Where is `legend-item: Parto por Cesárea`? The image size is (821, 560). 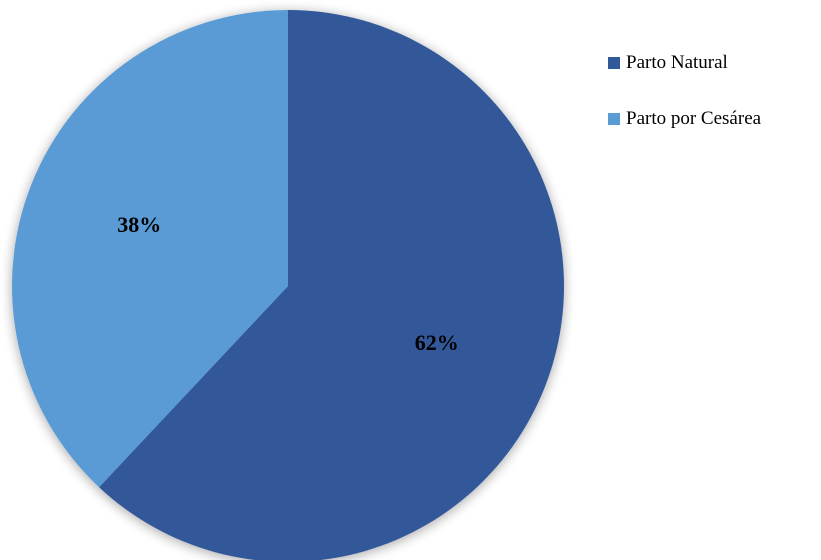
legend-item: Parto por Cesárea is located at coordinates (684, 119).